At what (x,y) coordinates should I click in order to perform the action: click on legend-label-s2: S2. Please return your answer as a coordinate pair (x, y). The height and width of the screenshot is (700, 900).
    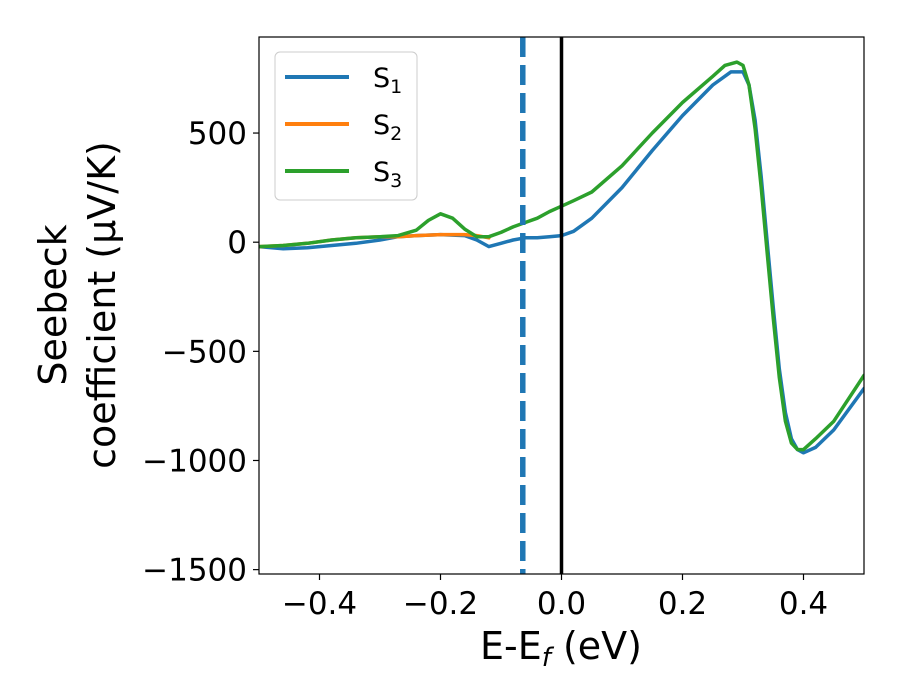
    Looking at the image, I should click on (387, 127).